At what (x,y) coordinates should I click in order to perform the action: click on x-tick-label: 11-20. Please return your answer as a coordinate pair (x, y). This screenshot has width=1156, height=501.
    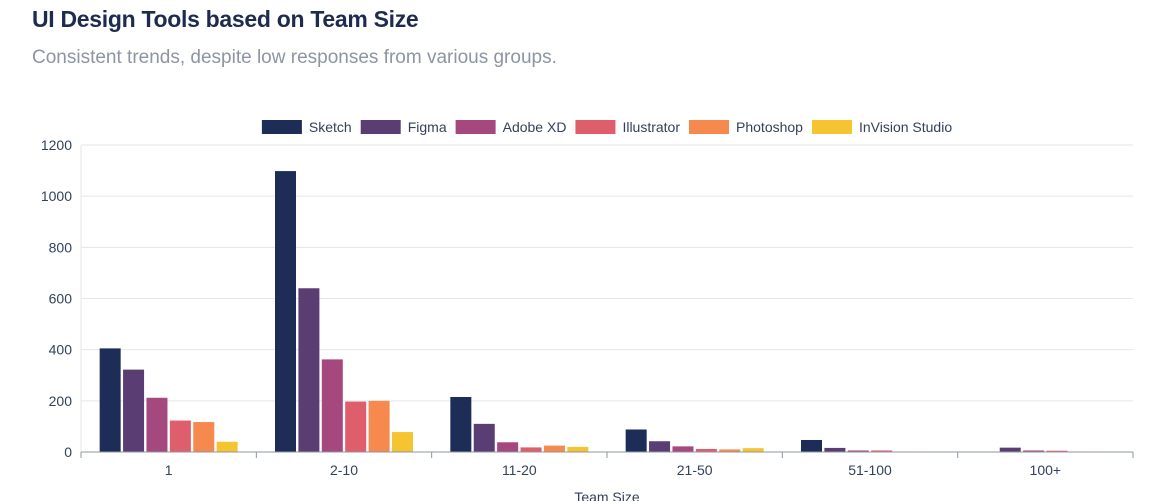
    Looking at the image, I should click on (519, 470).